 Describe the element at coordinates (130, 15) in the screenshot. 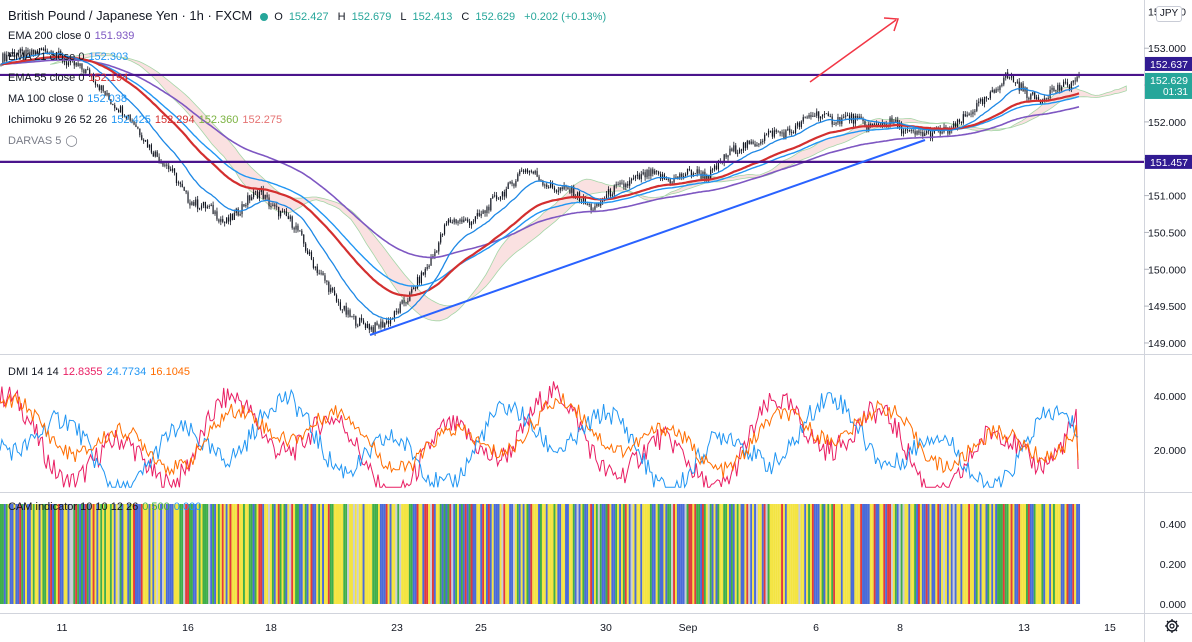

I see `symbol-title: British Pound / Japanese Yen · 1h · FXCM` at that location.